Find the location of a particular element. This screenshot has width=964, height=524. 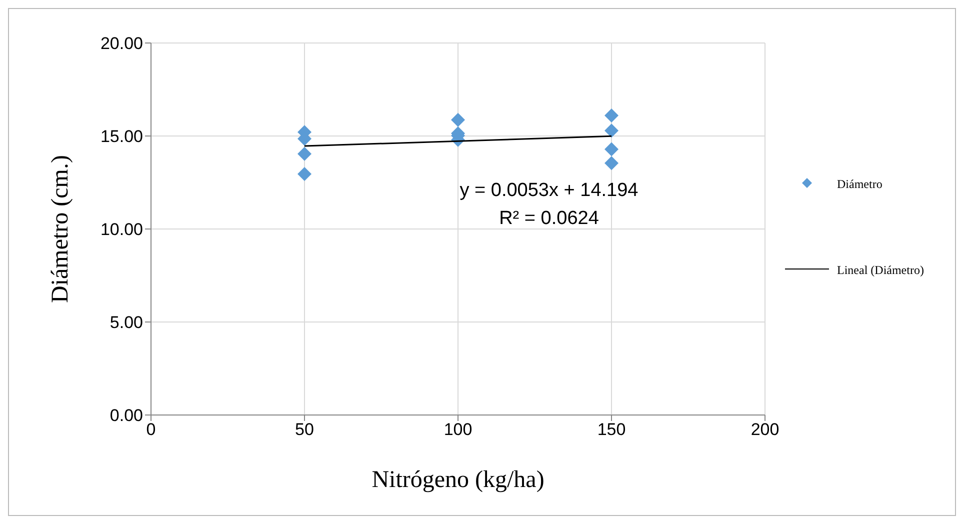

y-tick-label: 10.00 is located at coordinates (121, 230).